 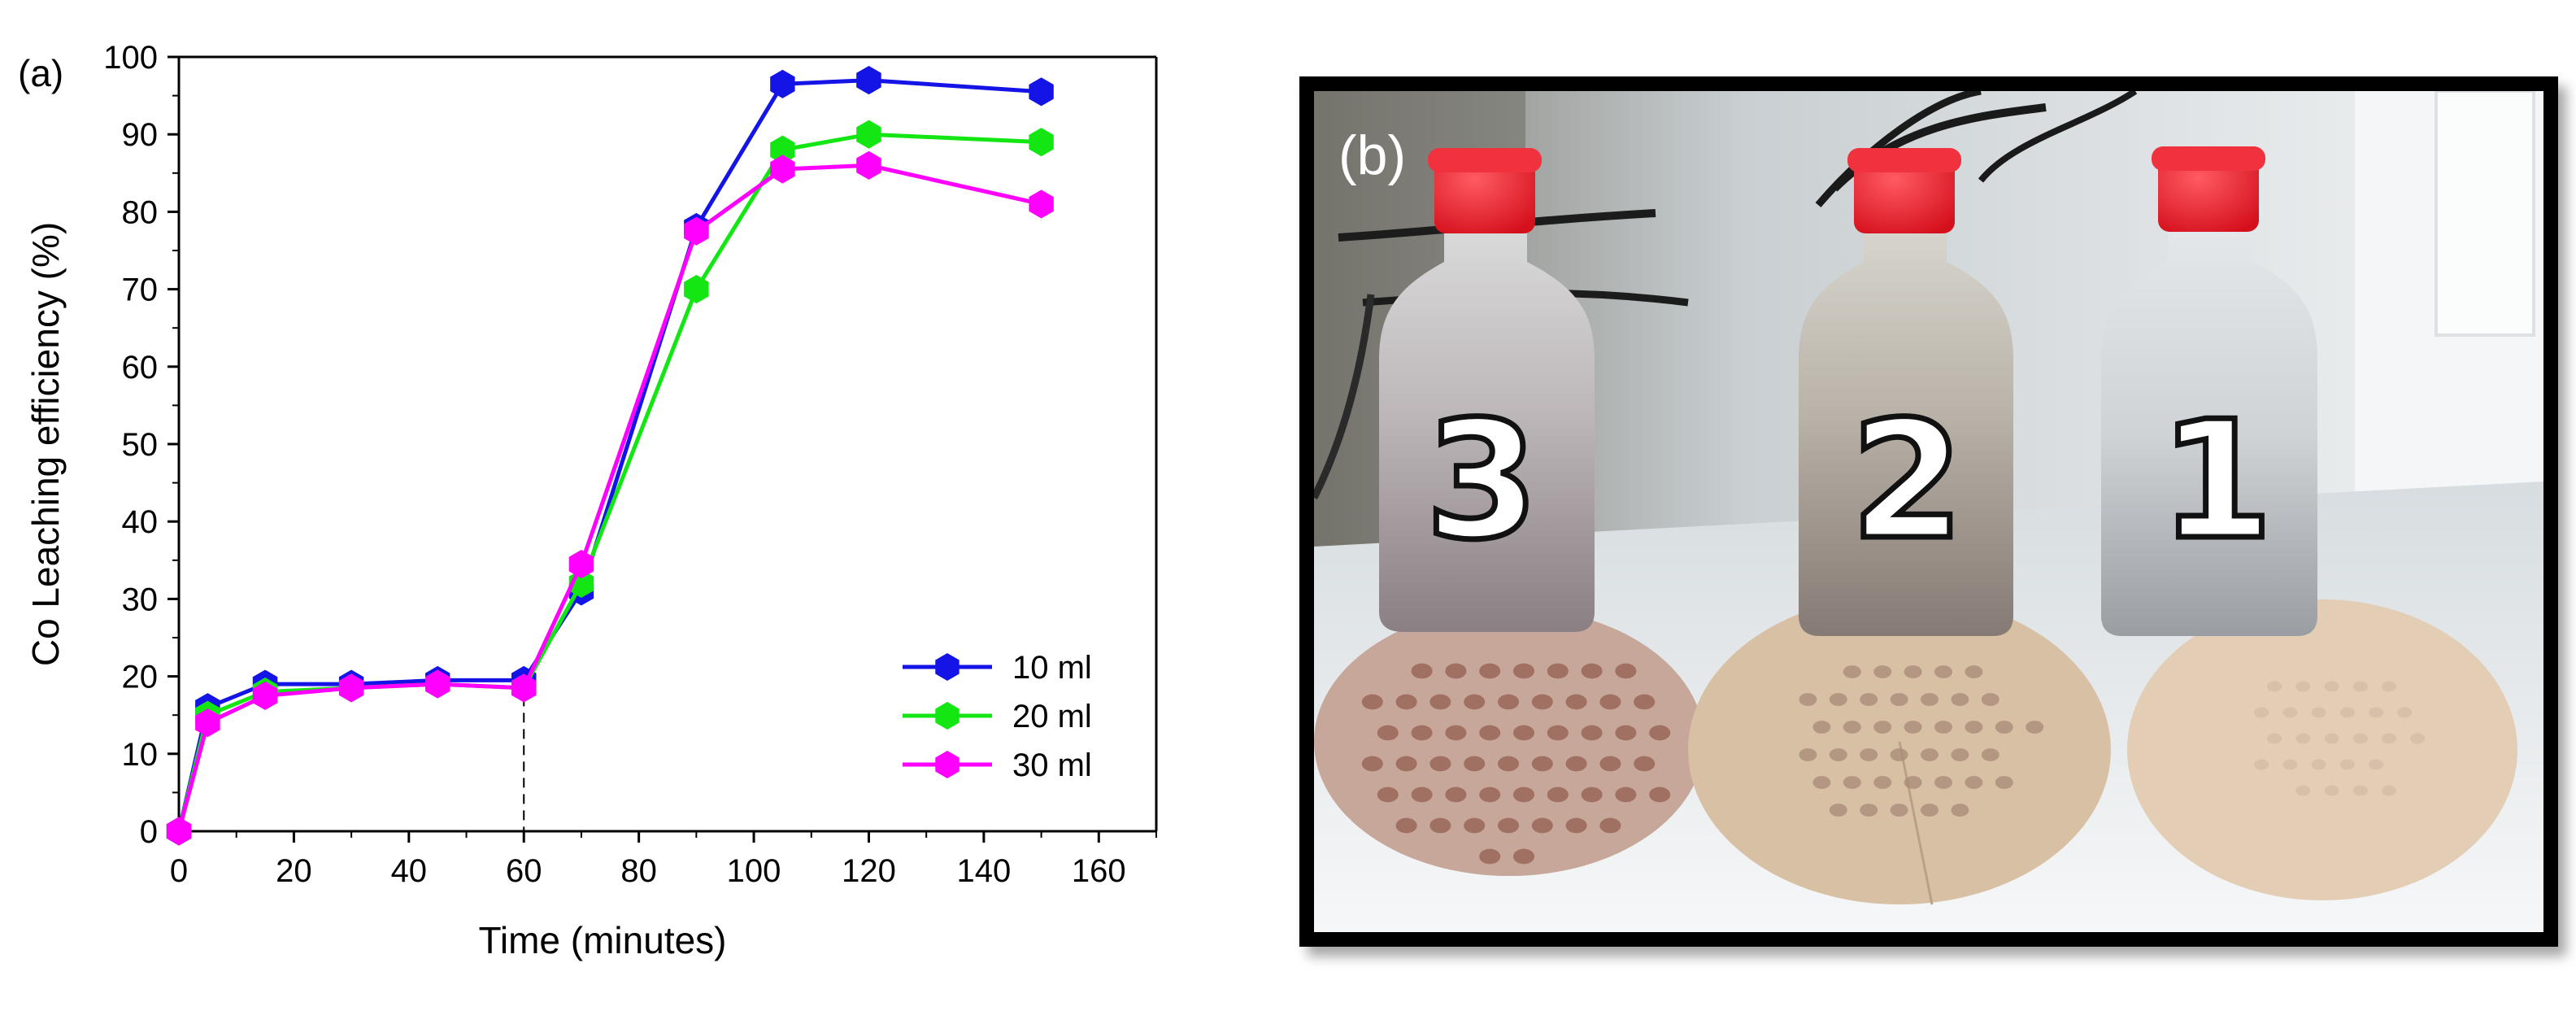 What do you see at coordinates (2215, 481) in the screenshot?
I see `bottle-number-1: 1` at bounding box center [2215, 481].